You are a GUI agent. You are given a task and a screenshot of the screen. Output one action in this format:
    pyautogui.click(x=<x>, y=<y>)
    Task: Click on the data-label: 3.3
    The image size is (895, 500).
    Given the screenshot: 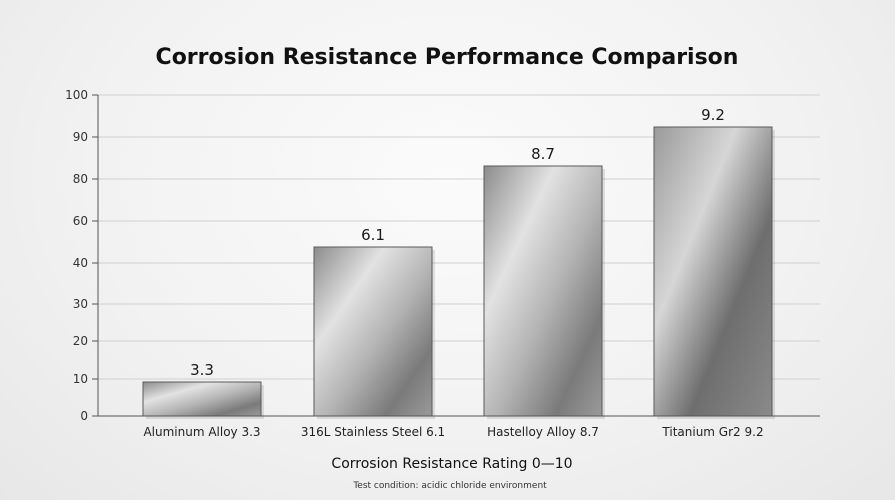 What is the action you would take?
    pyautogui.click(x=202, y=370)
    